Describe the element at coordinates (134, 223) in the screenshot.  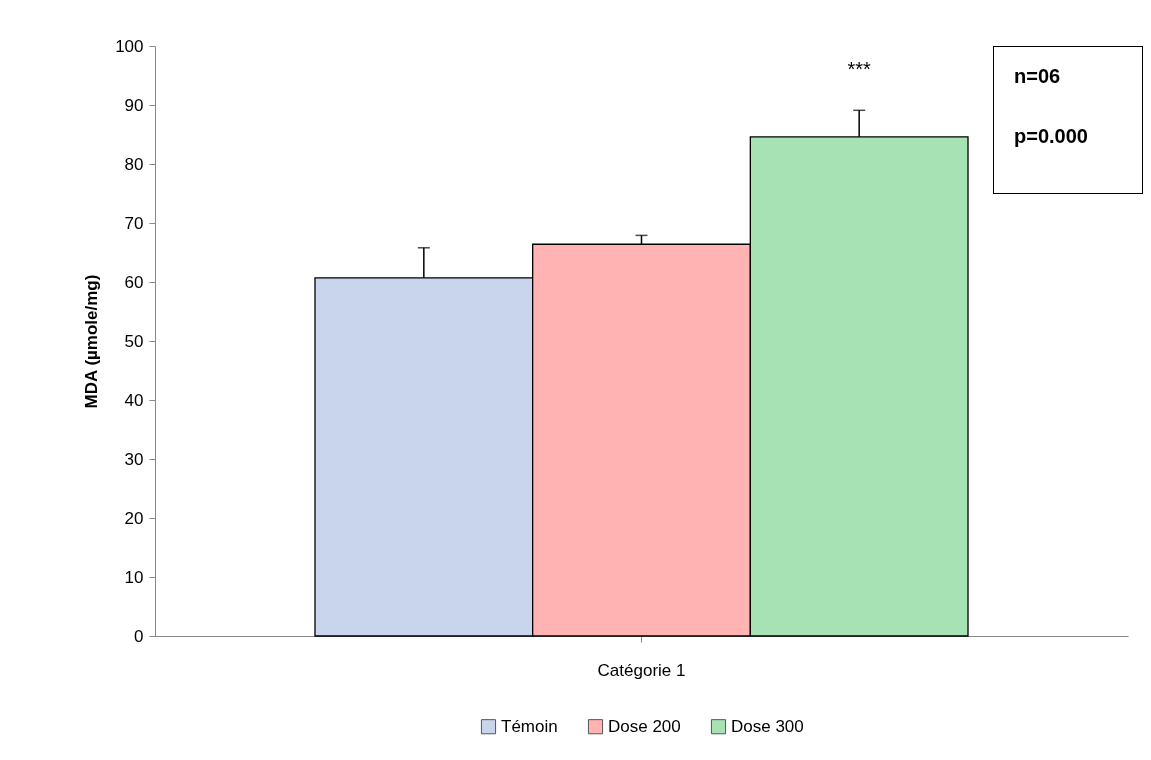
I see `y-tick-label: 70` at that location.